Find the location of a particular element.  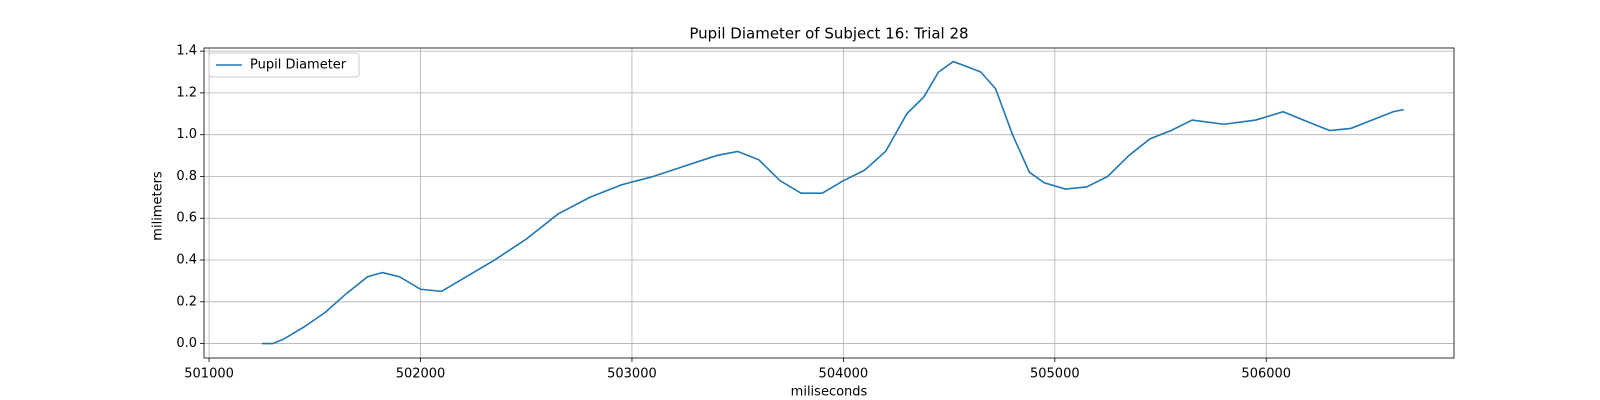

y-tick-label: 0.2 is located at coordinates (186, 301).